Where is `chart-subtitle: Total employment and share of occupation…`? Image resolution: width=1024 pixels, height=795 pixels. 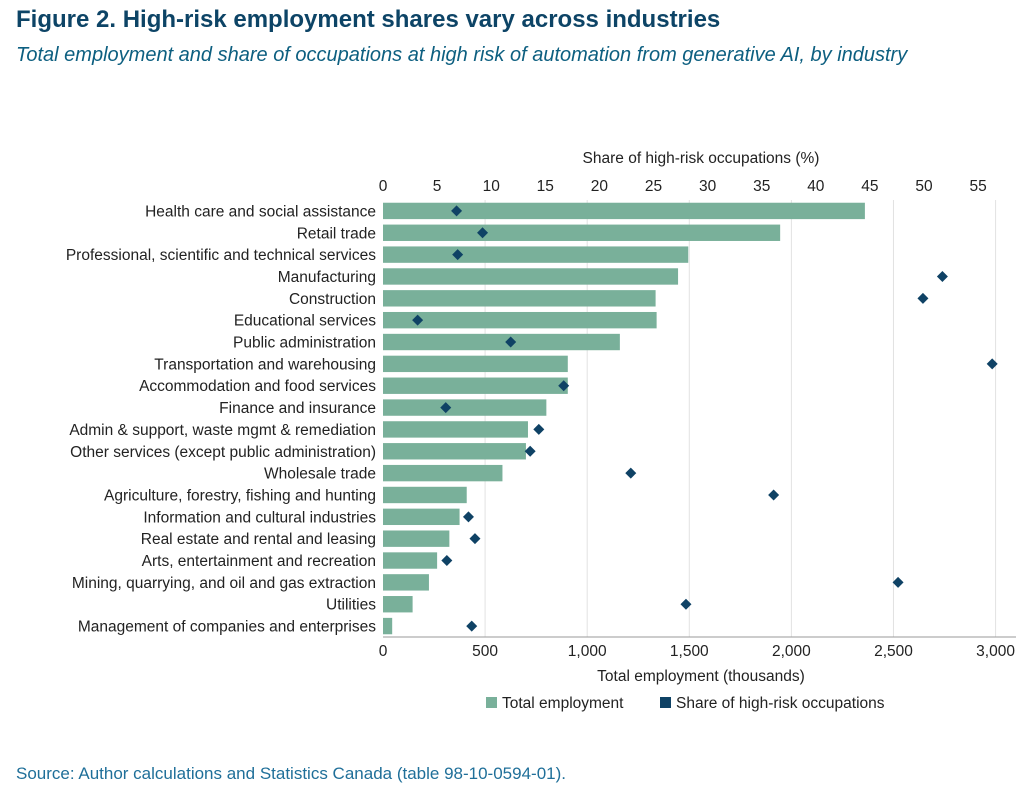
chart-subtitle: Total employment and share of occupation… is located at coordinates (462, 55).